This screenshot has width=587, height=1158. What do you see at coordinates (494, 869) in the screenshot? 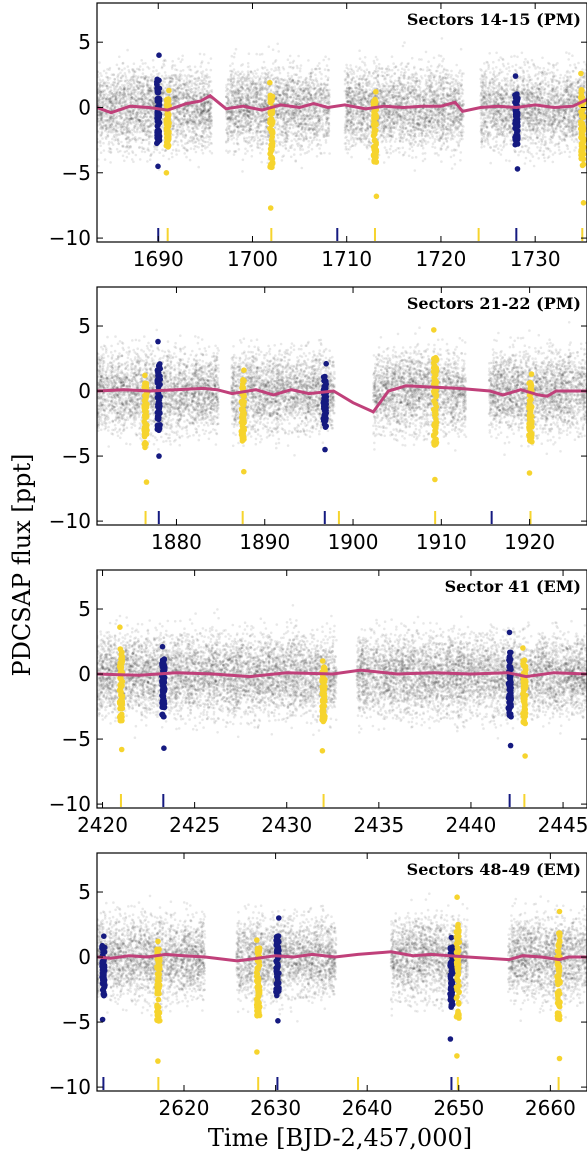
I see `panel-title: Sectors 48-49 (EM)` at bounding box center [494, 869].